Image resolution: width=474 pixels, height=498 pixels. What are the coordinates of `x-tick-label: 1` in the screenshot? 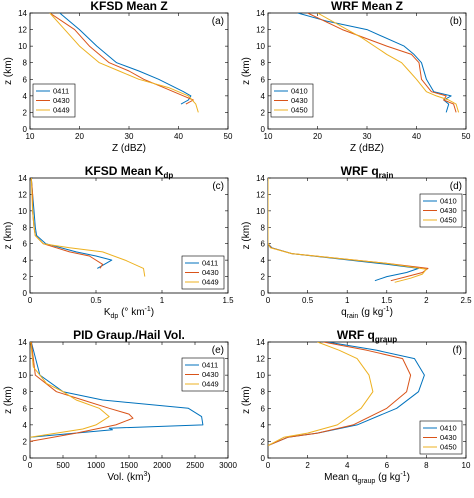 It's located at (162, 300).